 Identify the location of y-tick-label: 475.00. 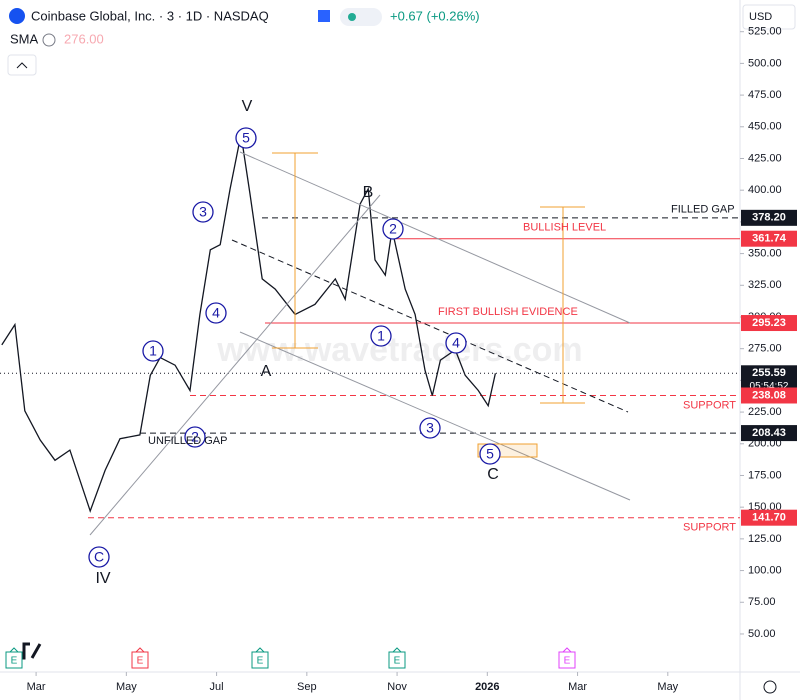
(765, 95).